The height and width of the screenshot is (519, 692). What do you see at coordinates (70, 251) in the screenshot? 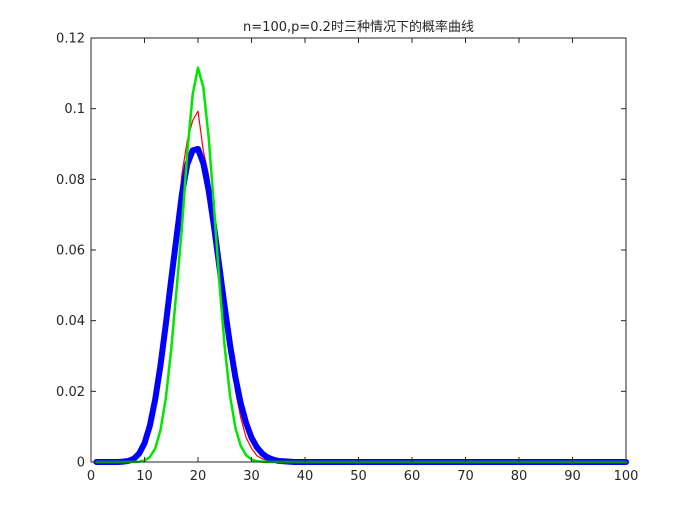
I see `y-tick-label: 0.06` at bounding box center [70, 251].